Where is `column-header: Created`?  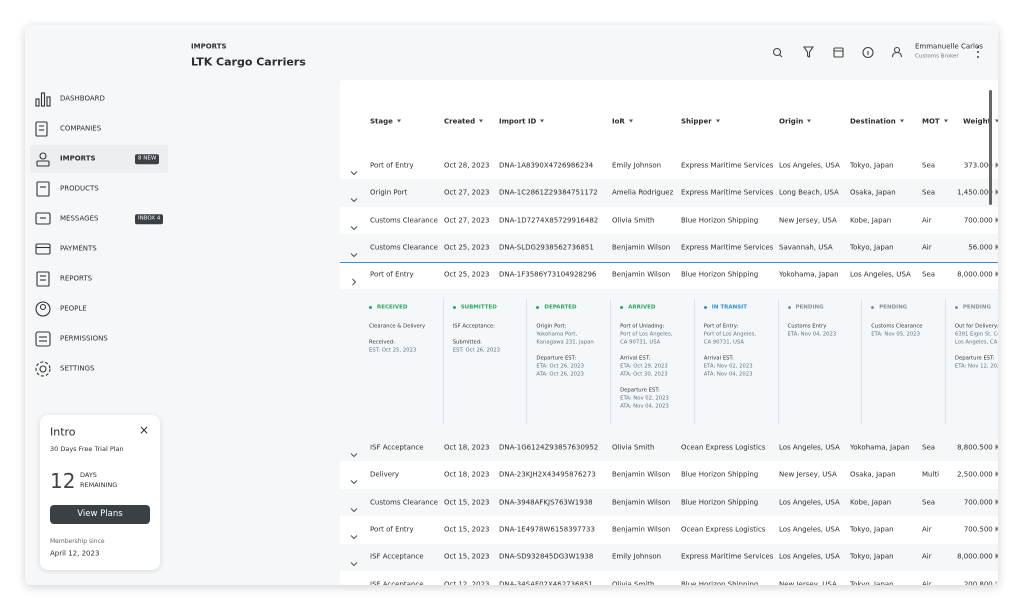 column-header: Created is located at coordinates (463, 122).